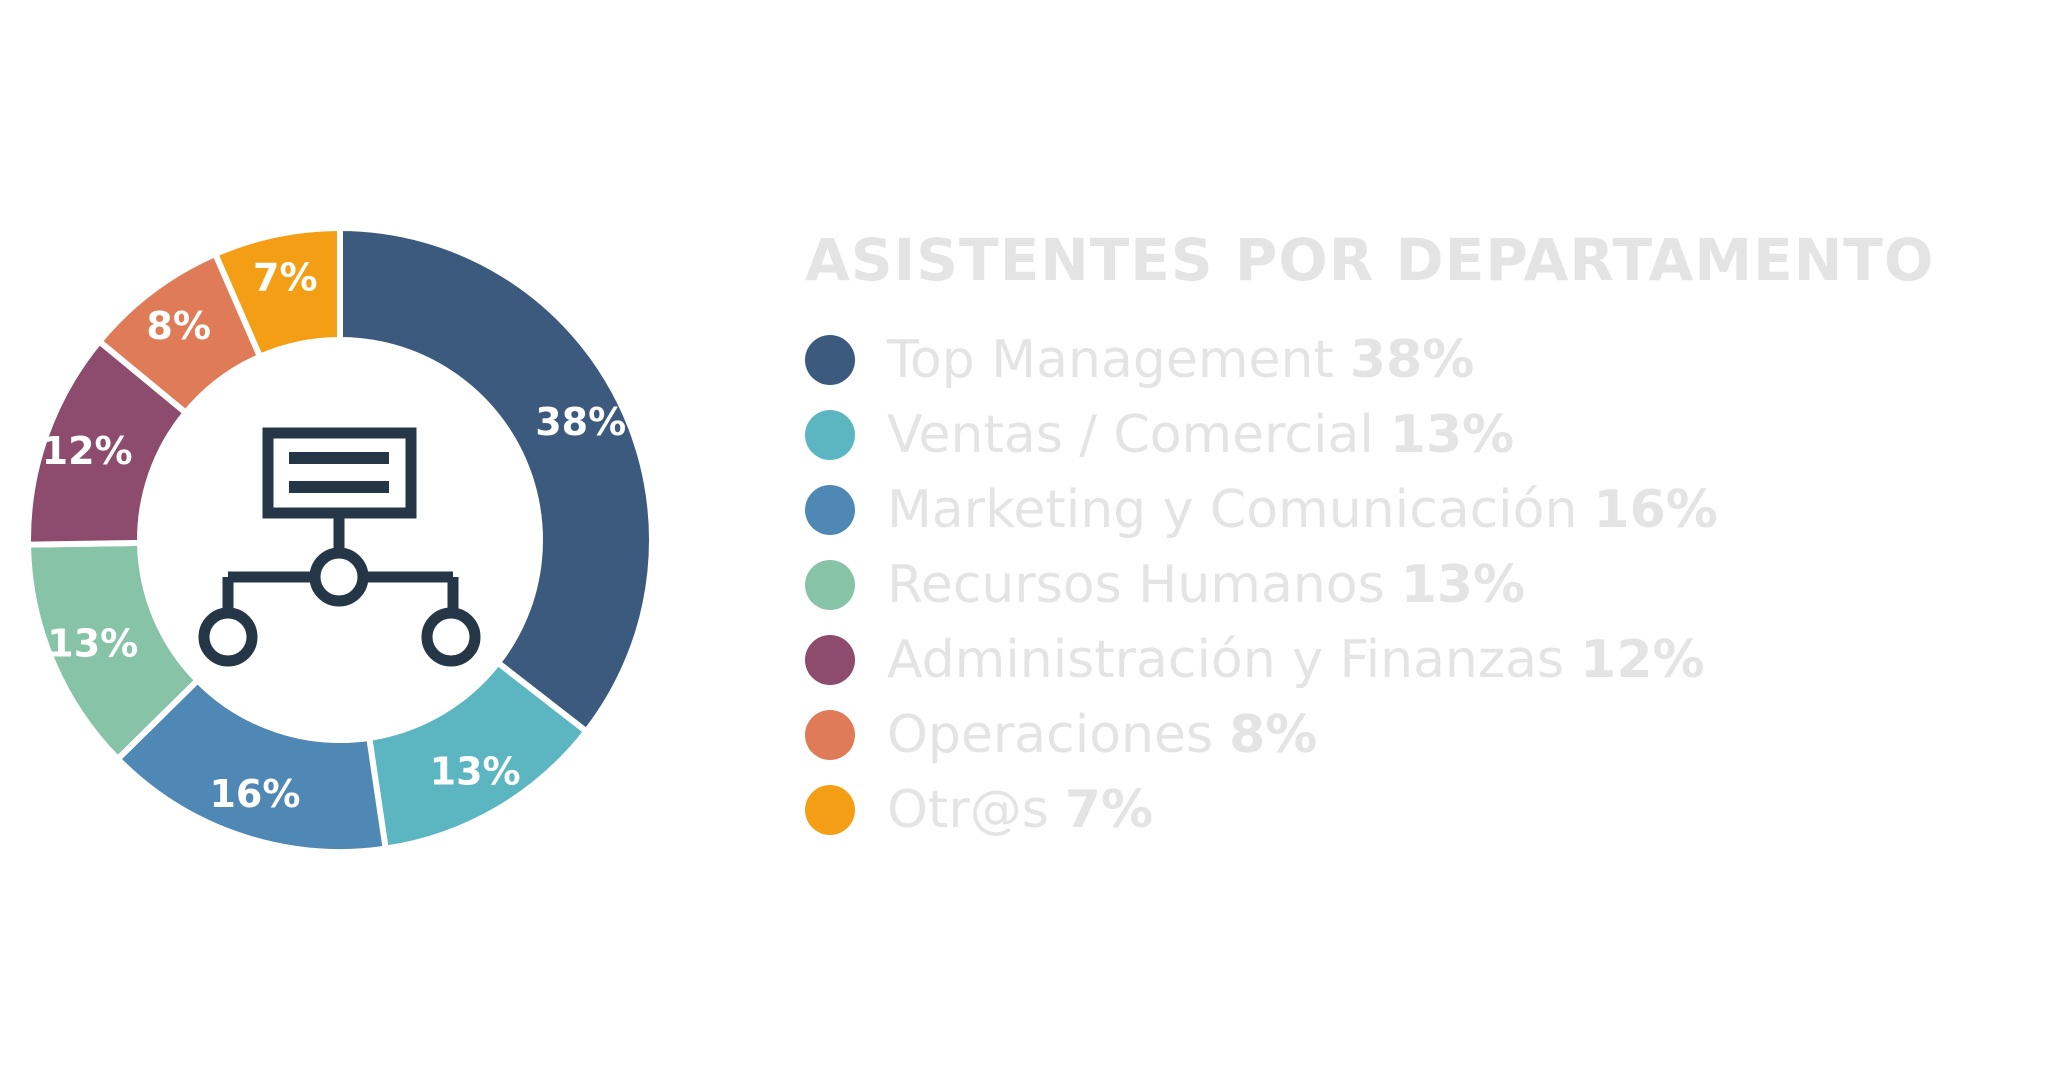 This screenshot has width=2070, height=1080. I want to click on legend-item: Ventas / Comercial 13%, so click(1261, 434).